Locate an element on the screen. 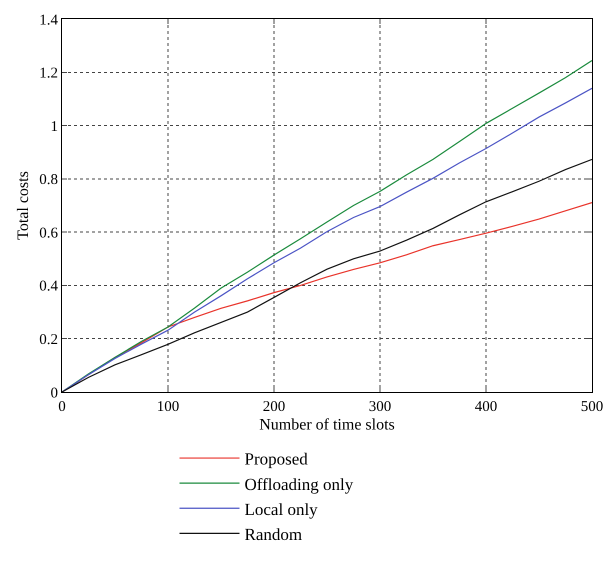  legend-label: Random is located at coordinates (273, 534).